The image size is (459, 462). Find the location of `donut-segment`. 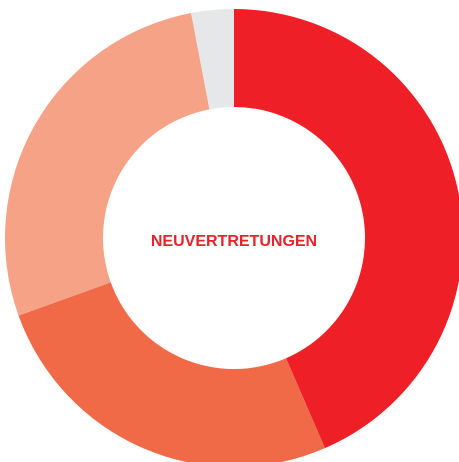

donut-segment is located at coordinates (212, 59).